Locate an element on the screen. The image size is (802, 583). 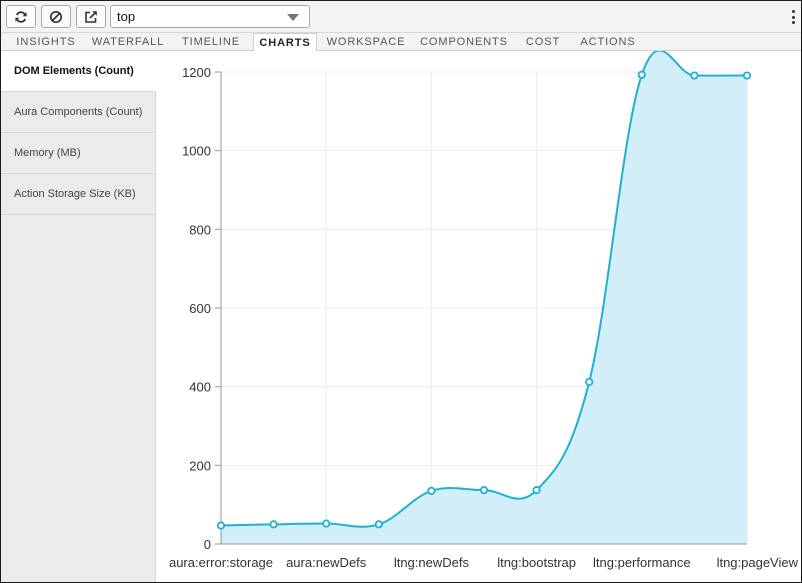
refresh-icon is located at coordinates (21, 16).